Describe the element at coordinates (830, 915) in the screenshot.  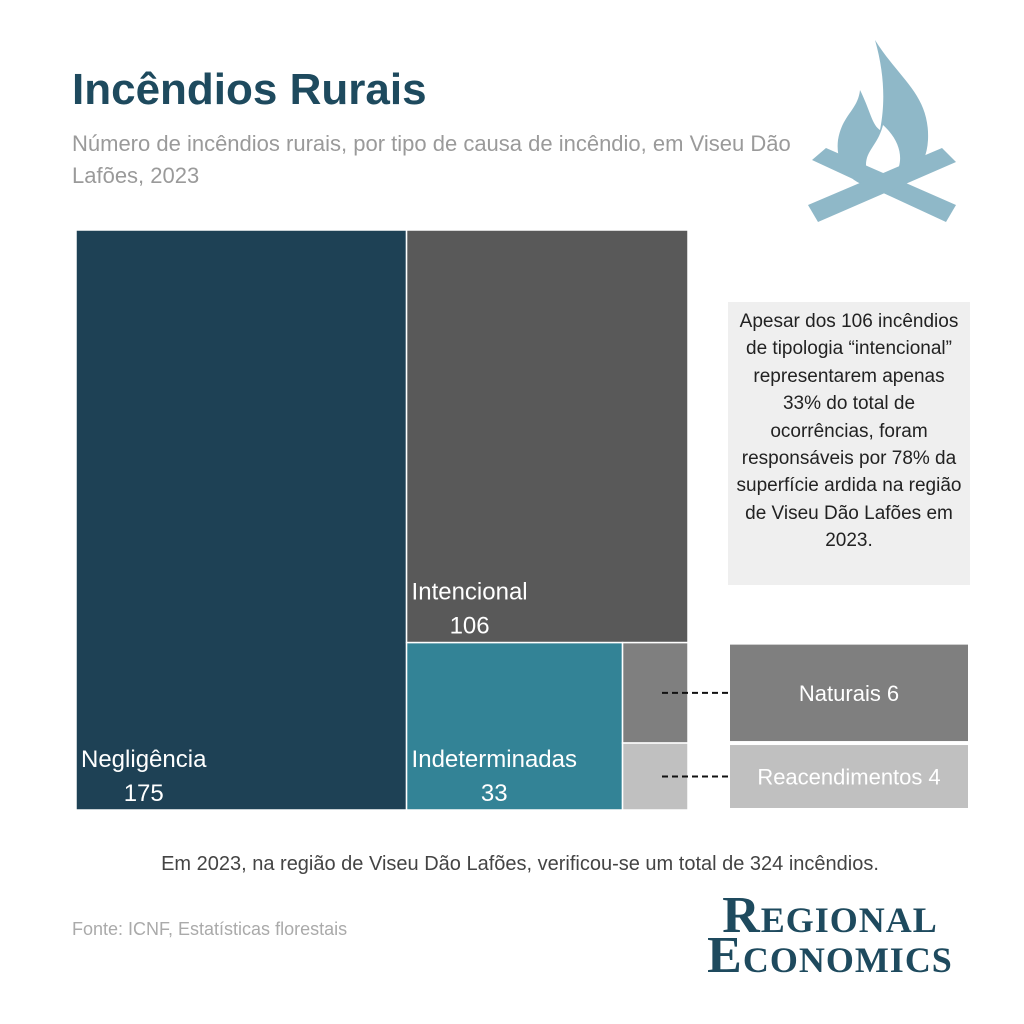
I see `brand: Regional` at that location.